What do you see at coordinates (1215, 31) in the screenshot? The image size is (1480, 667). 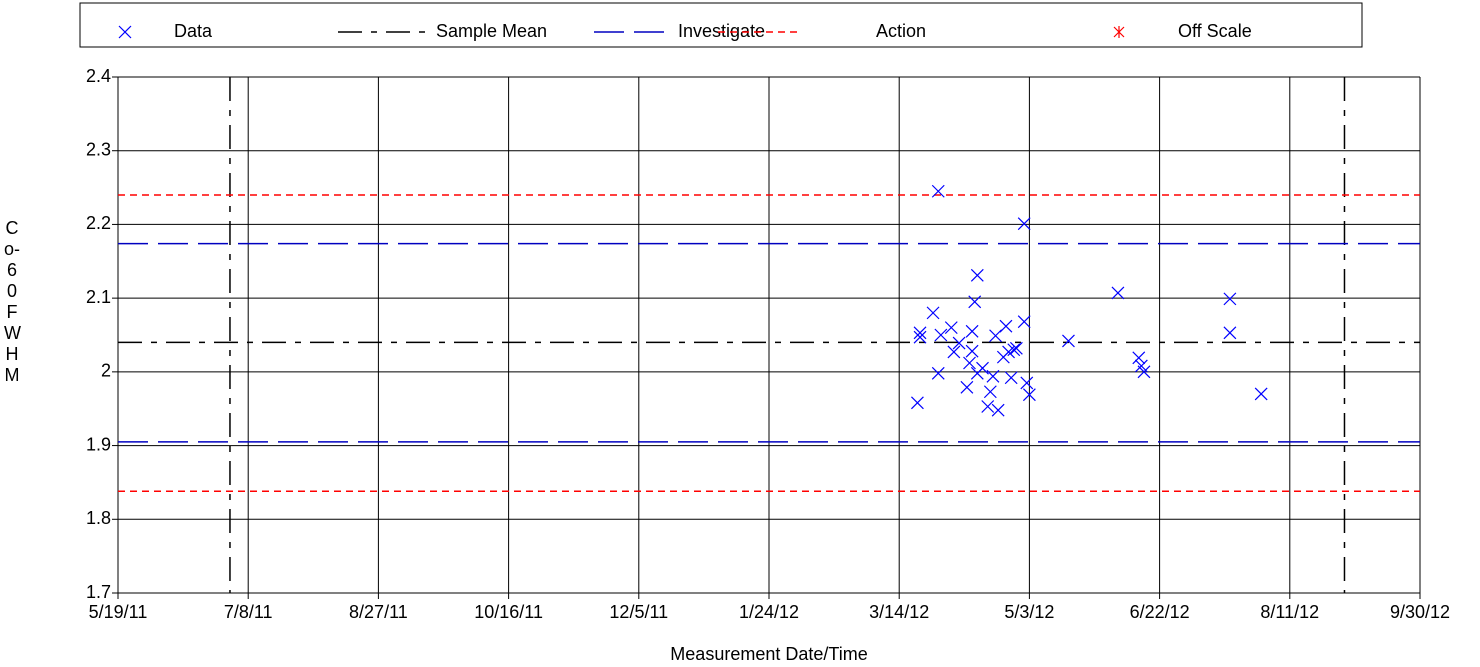 I see `legend-label: Off Scale` at bounding box center [1215, 31].